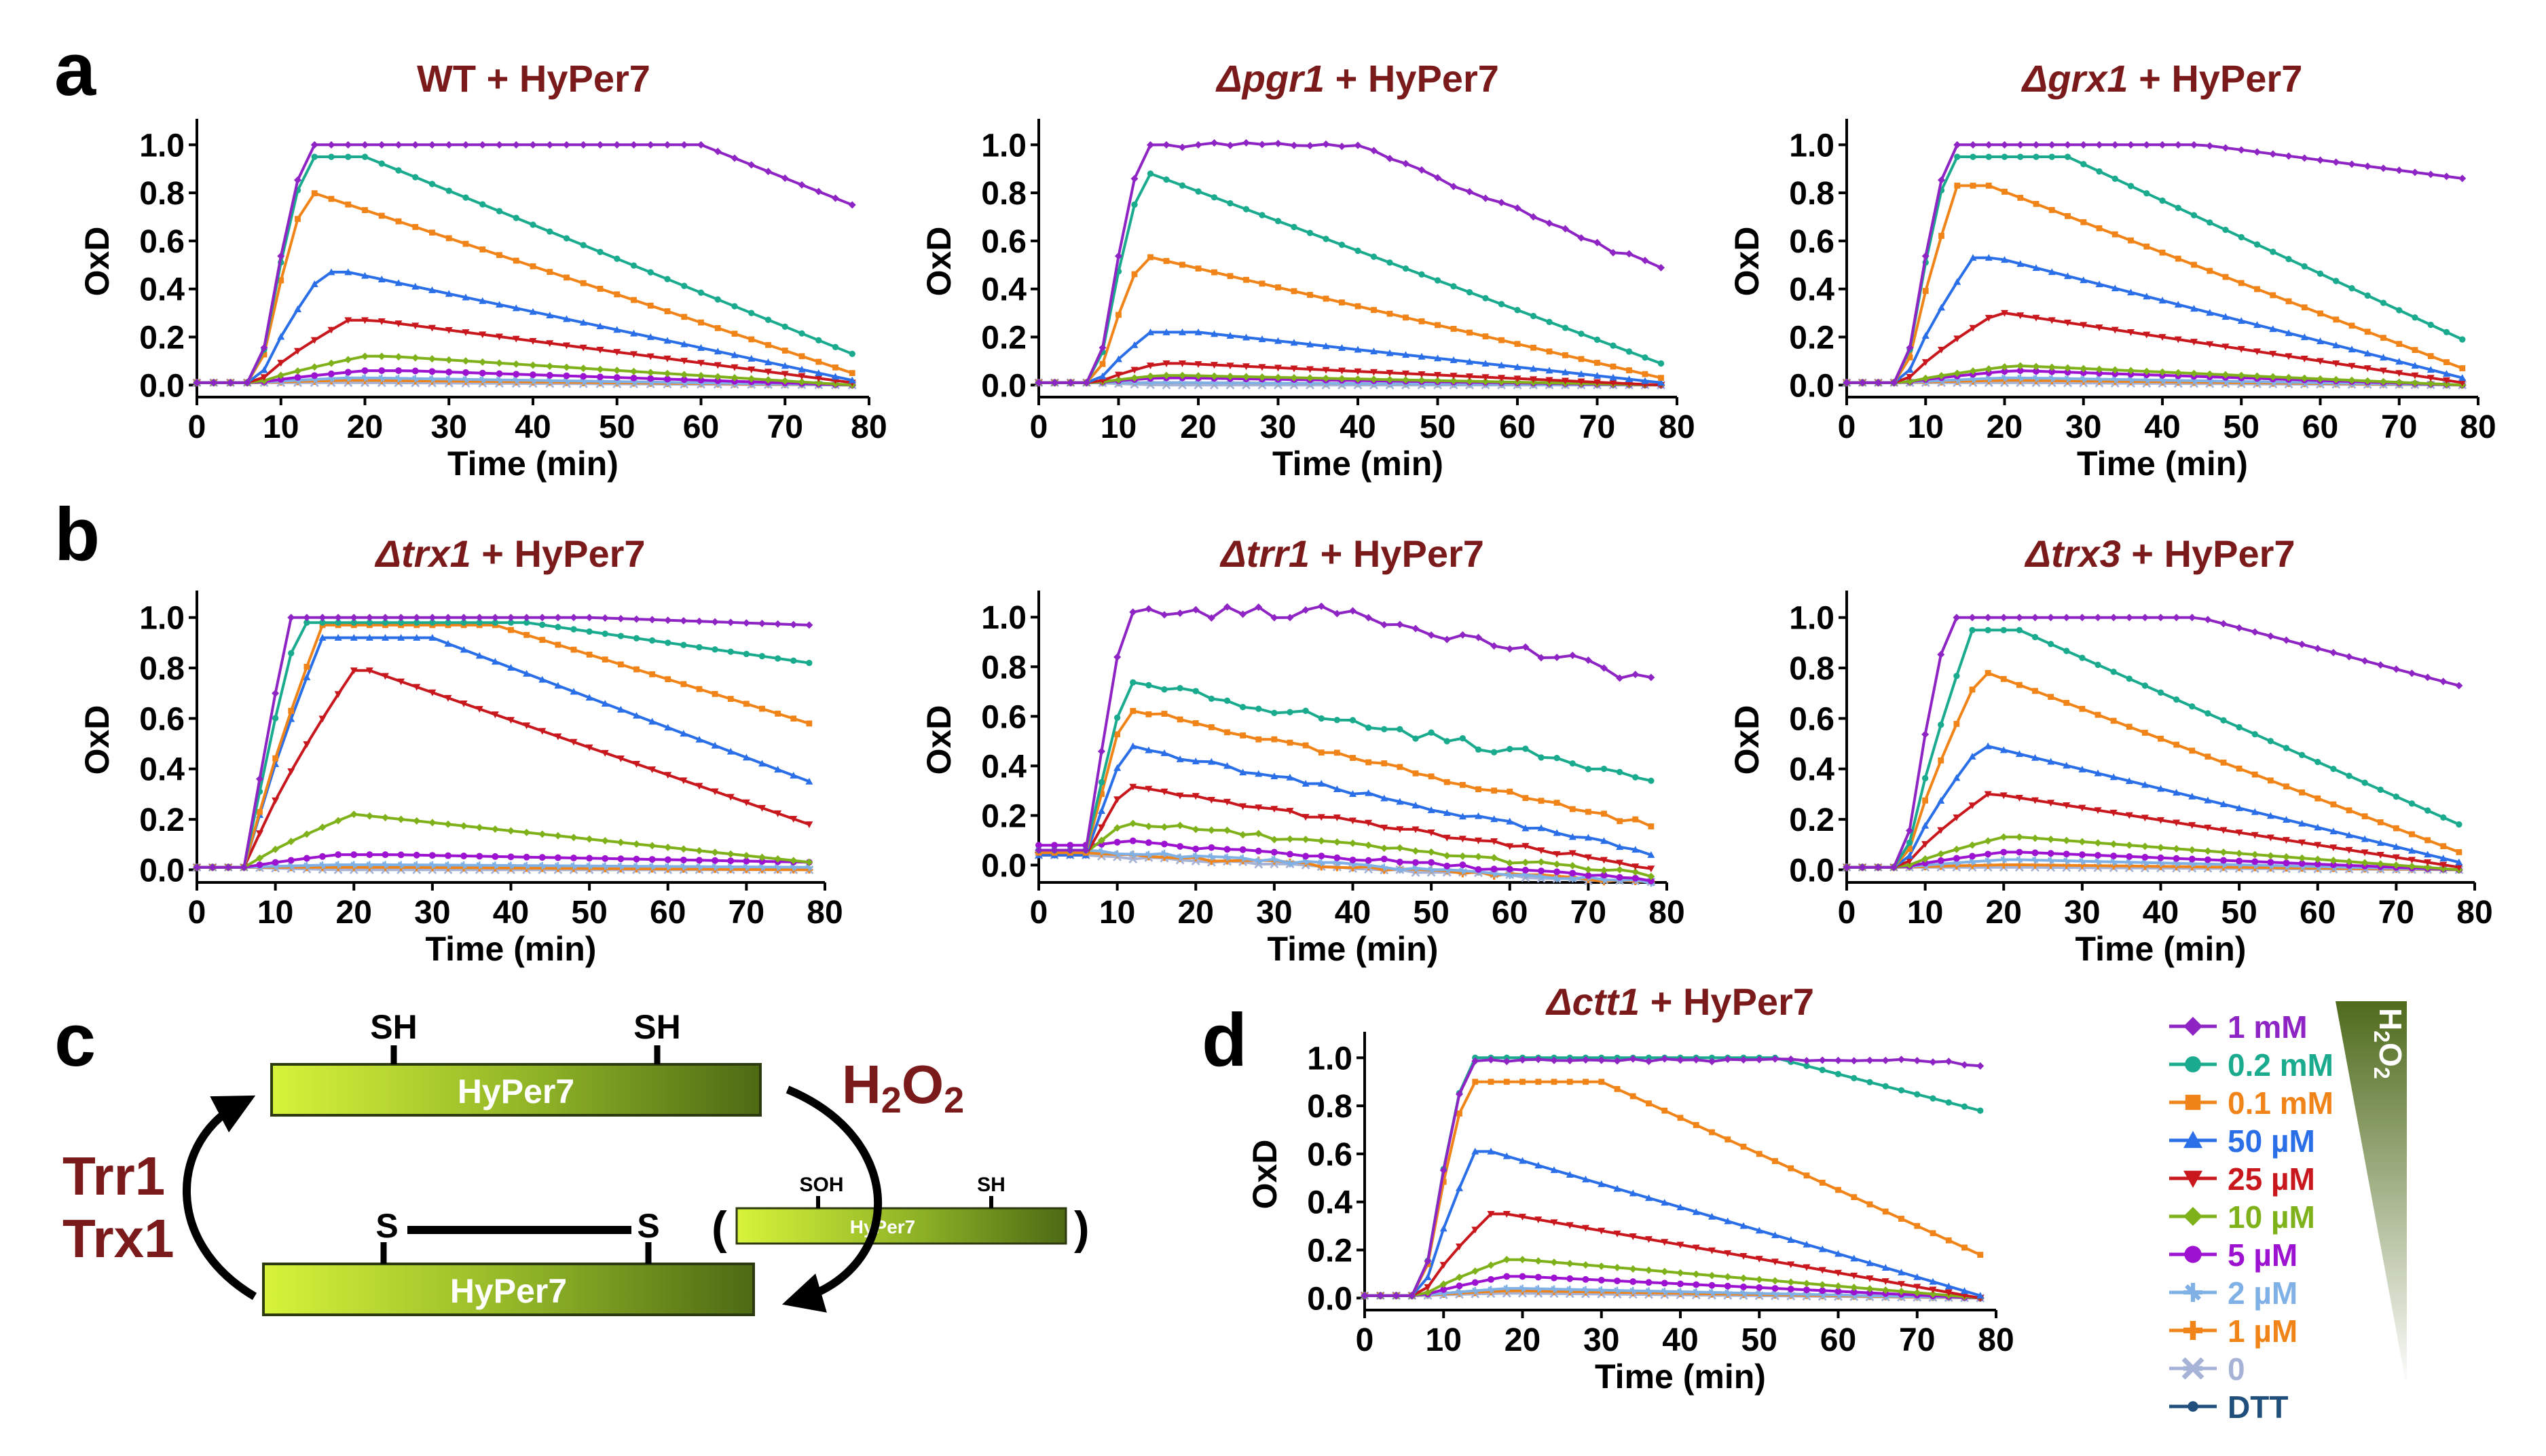  What do you see at coordinates (1278, 427) in the screenshot?
I see `x-tick-label: 30` at bounding box center [1278, 427].